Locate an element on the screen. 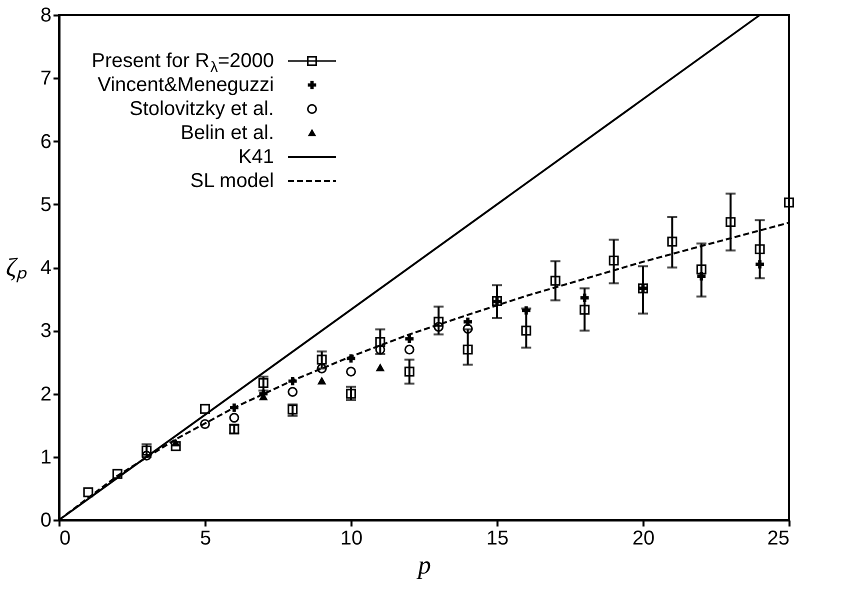 The image size is (859, 607). legend-label: Vincent&Meneguzzi is located at coordinates (186, 85).